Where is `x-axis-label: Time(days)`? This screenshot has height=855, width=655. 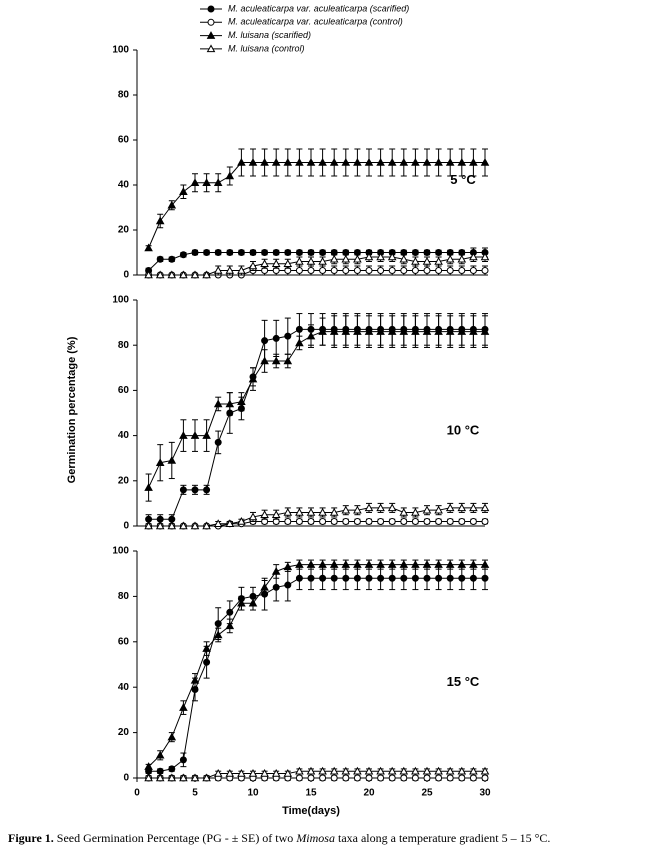
x-axis-label: Time(days) is located at coordinates (311, 811).